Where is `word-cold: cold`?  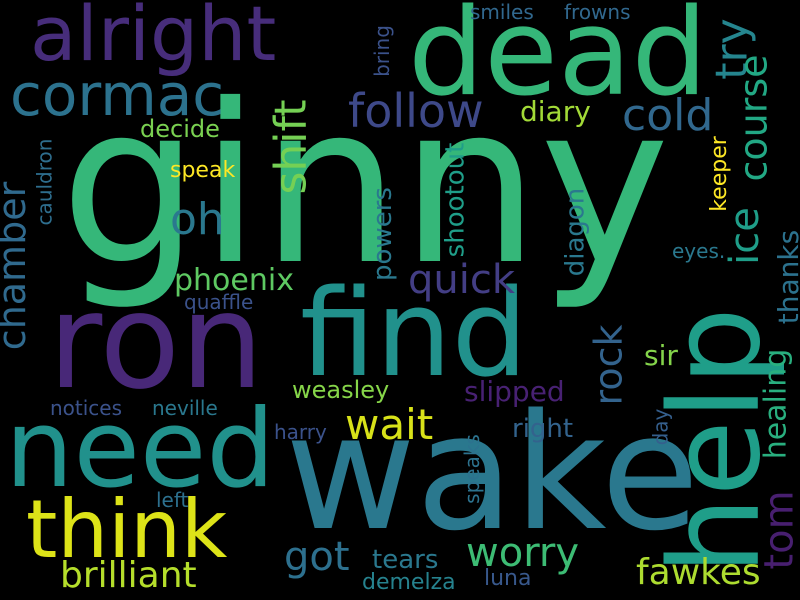
word-cold: cold is located at coordinates (668, 115).